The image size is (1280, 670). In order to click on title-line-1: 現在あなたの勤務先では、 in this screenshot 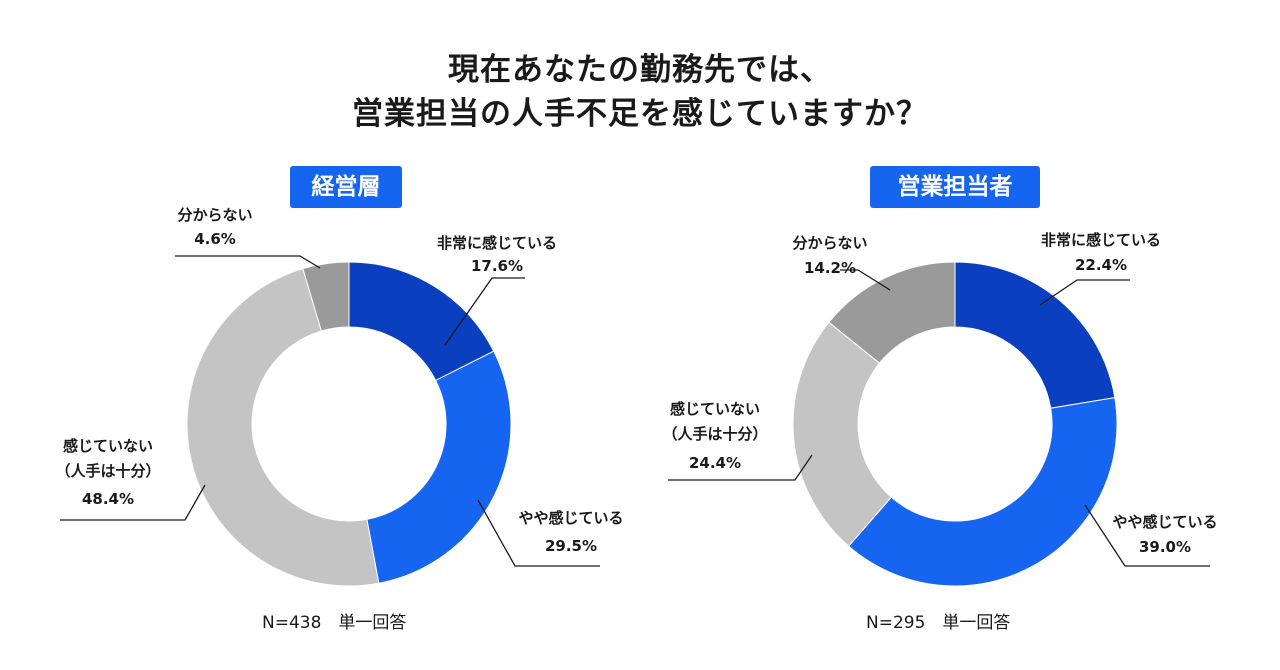, I will do `click(640, 70)`.